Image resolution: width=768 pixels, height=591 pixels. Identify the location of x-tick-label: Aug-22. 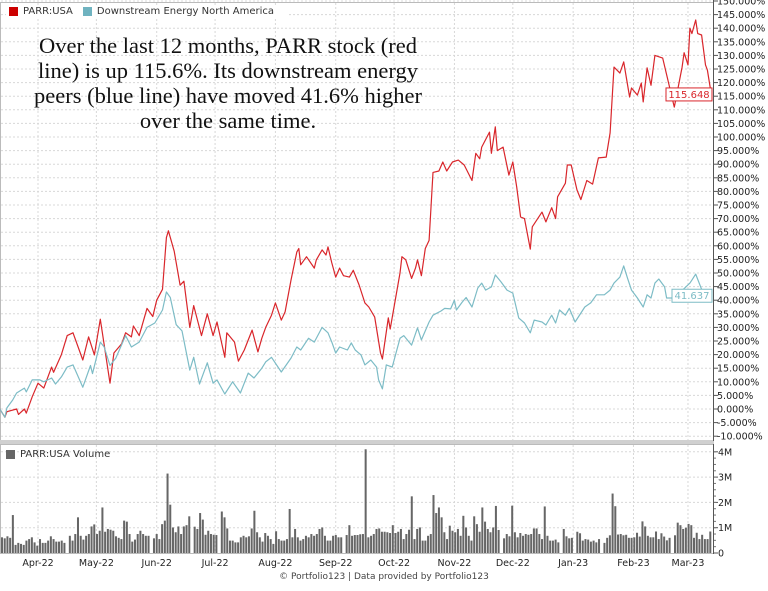
(275, 563).